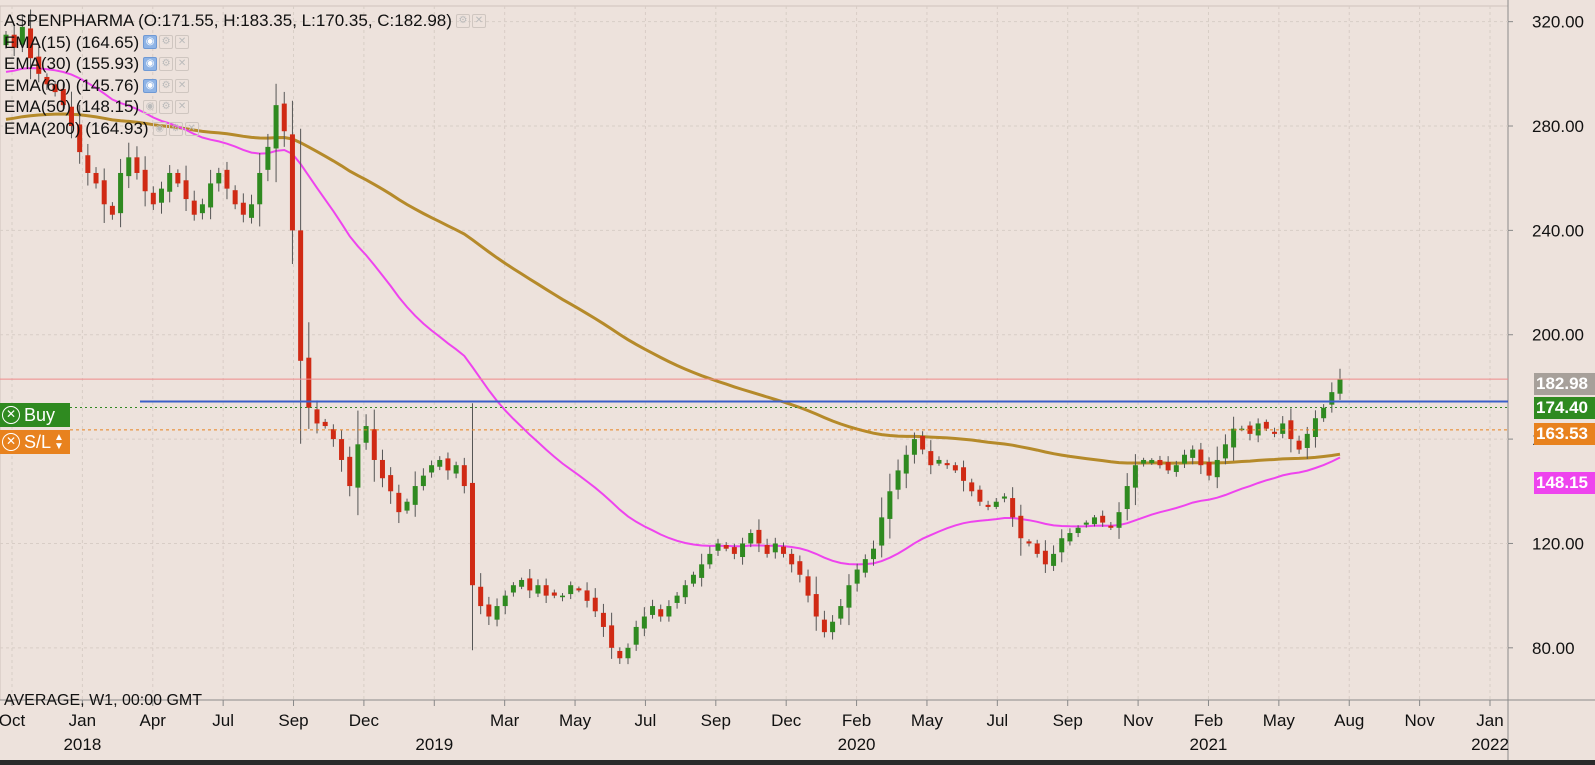 This screenshot has width=1595, height=765. I want to click on updown-icon: ▲ ▼, so click(59, 442).